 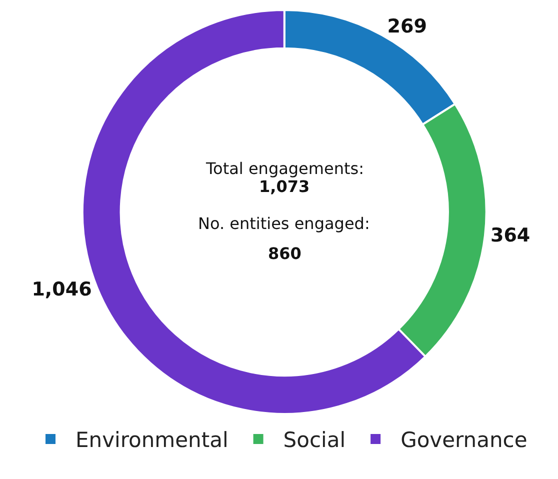 I want to click on data-label: 1,046, so click(x=62, y=289).